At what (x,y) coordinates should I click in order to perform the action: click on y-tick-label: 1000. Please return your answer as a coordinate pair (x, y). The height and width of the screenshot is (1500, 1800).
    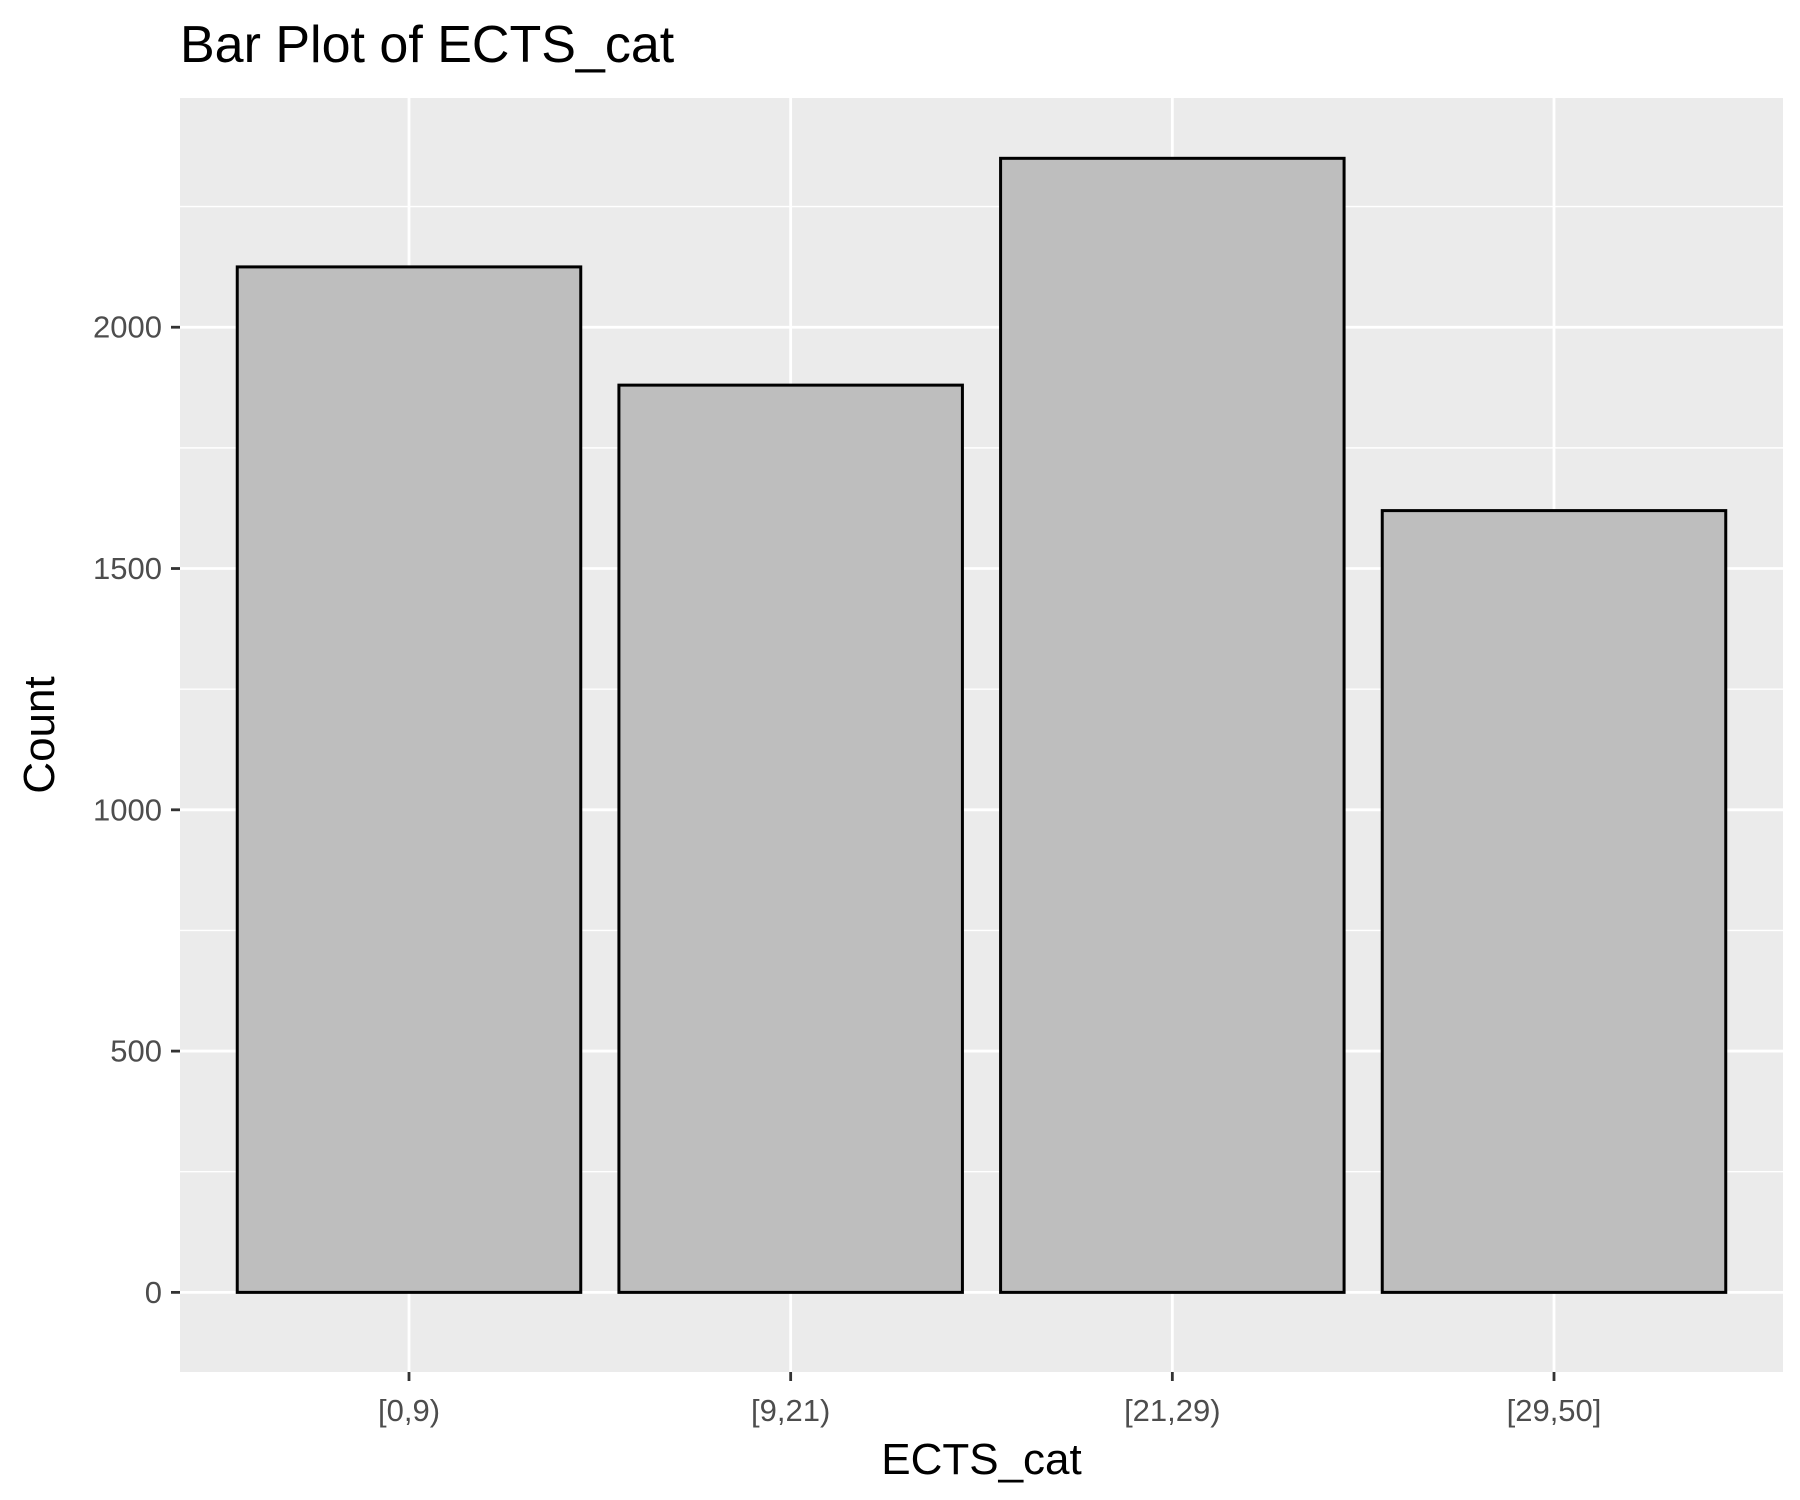
    Looking at the image, I should click on (127, 809).